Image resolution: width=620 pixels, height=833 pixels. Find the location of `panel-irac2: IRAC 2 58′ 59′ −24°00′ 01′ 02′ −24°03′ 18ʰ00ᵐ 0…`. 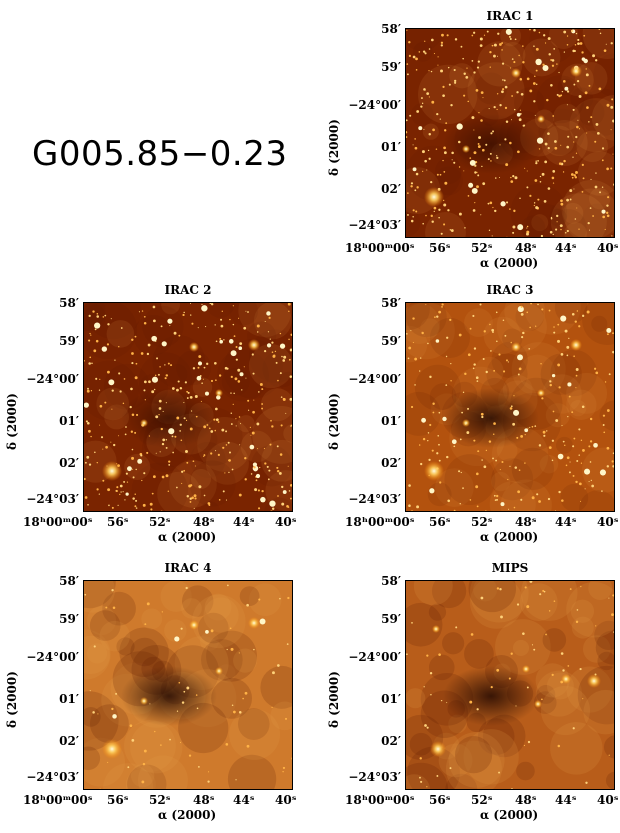

panel-irac2: IRAC 2 58′ 59′ −24°00′ 01′ 02′ −24°03′ 18ʰ00ᵐ 0… is located at coordinates (150, 413).